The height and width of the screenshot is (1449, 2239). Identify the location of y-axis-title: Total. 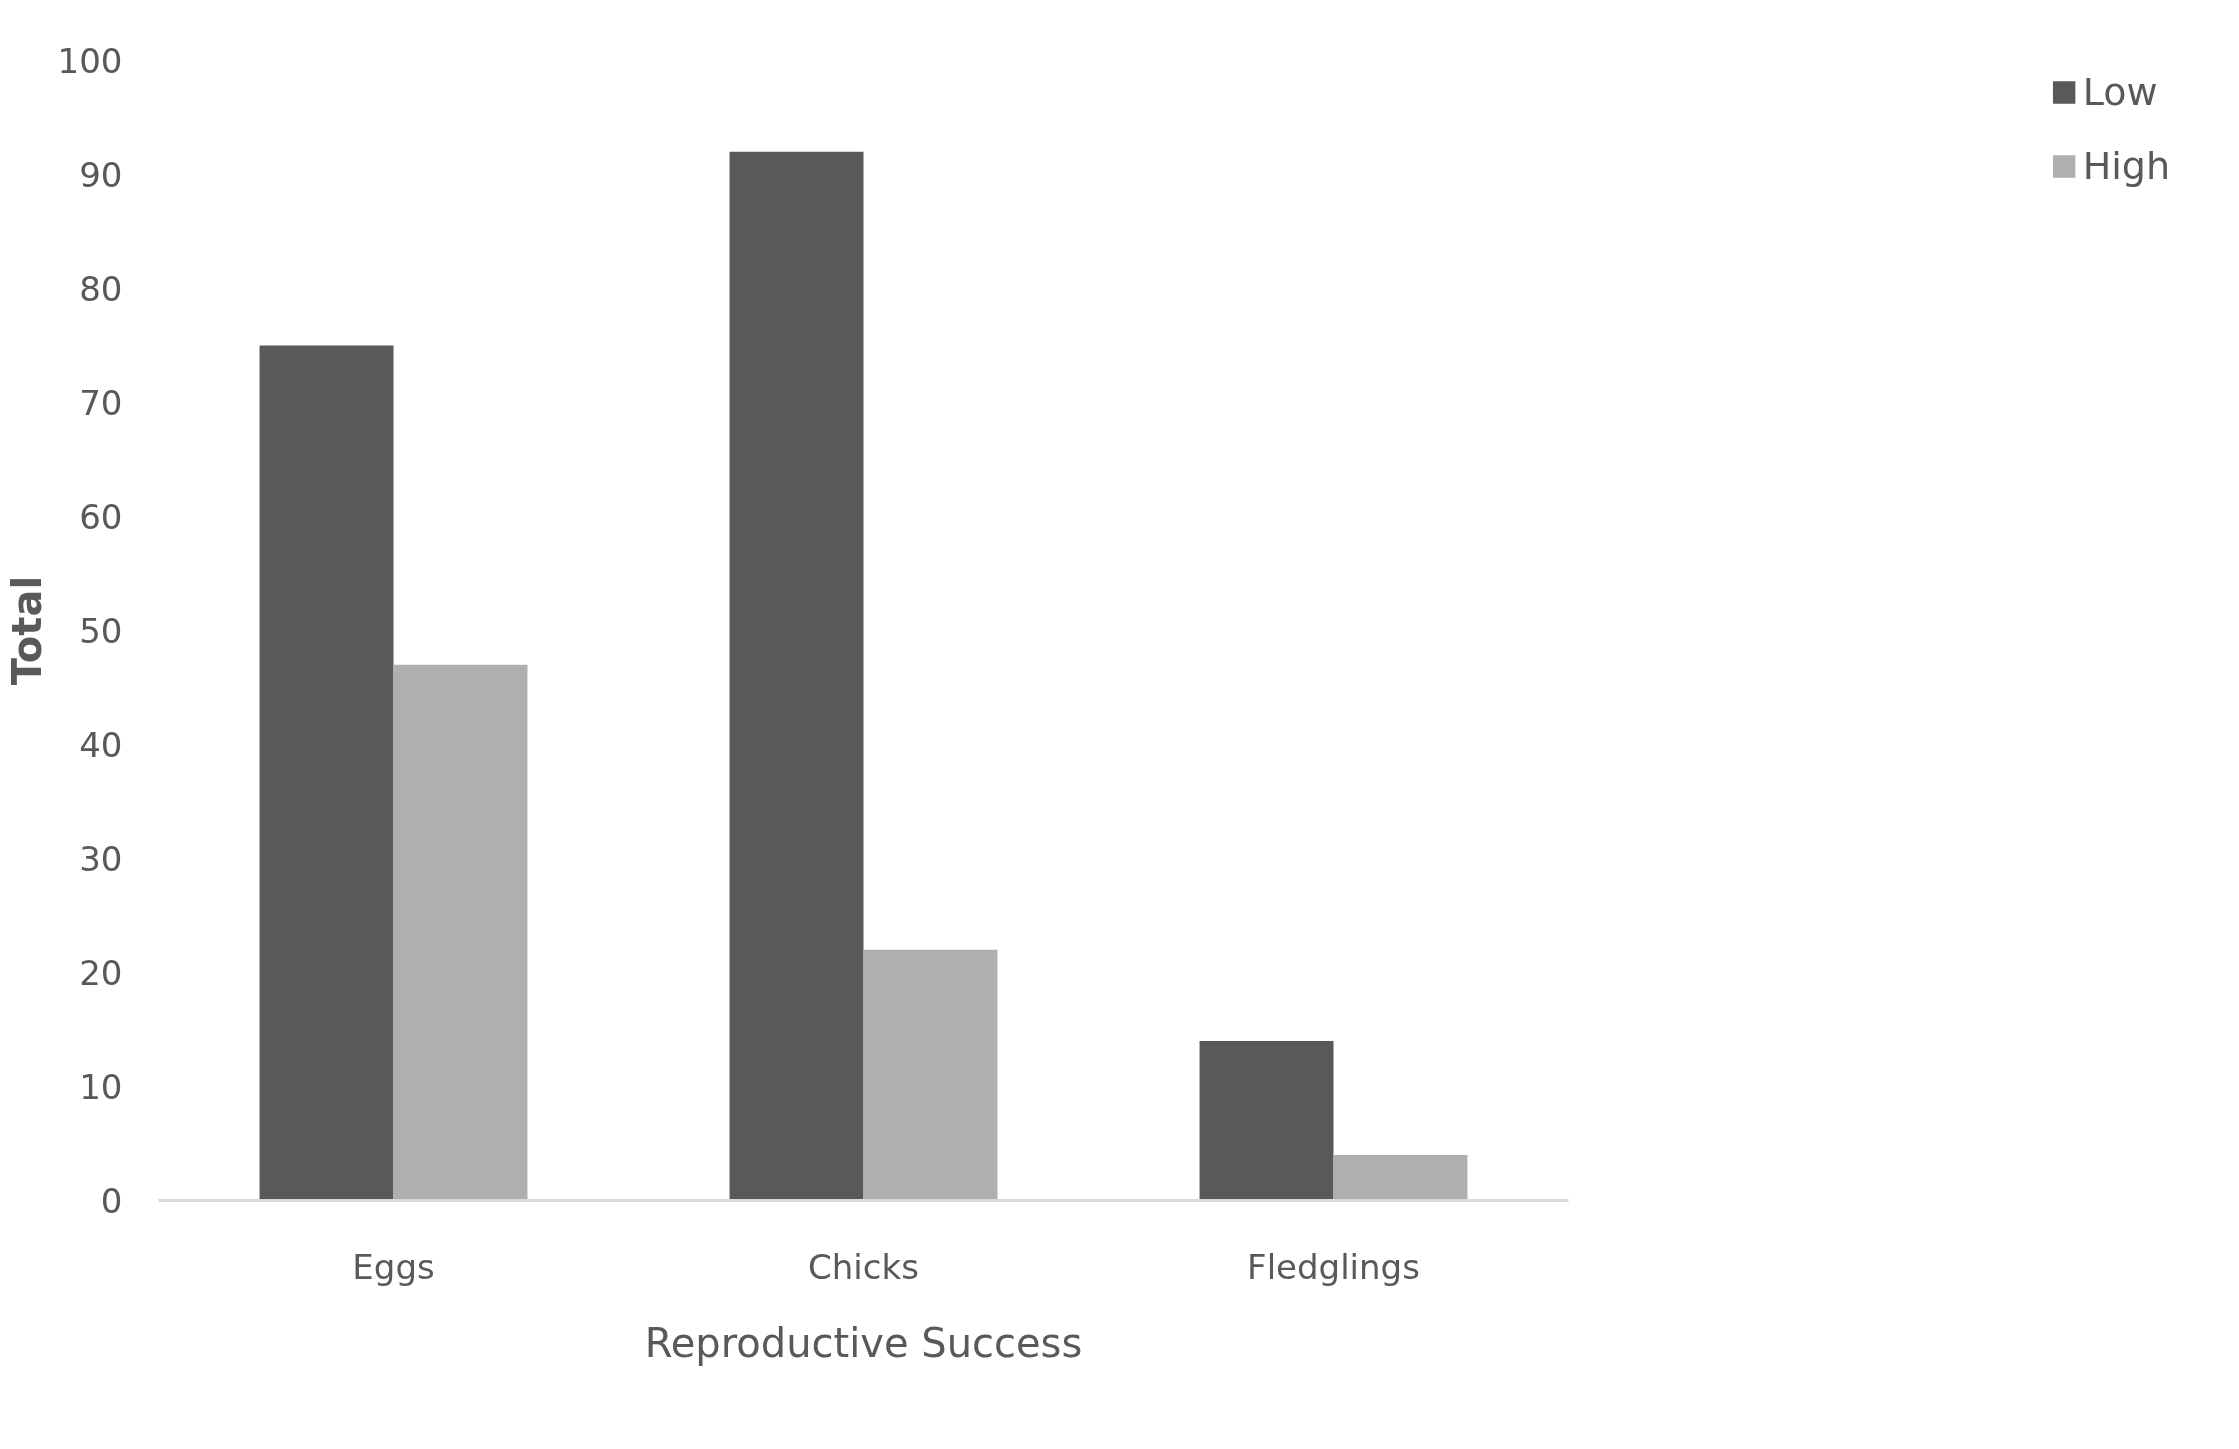
(26, 630).